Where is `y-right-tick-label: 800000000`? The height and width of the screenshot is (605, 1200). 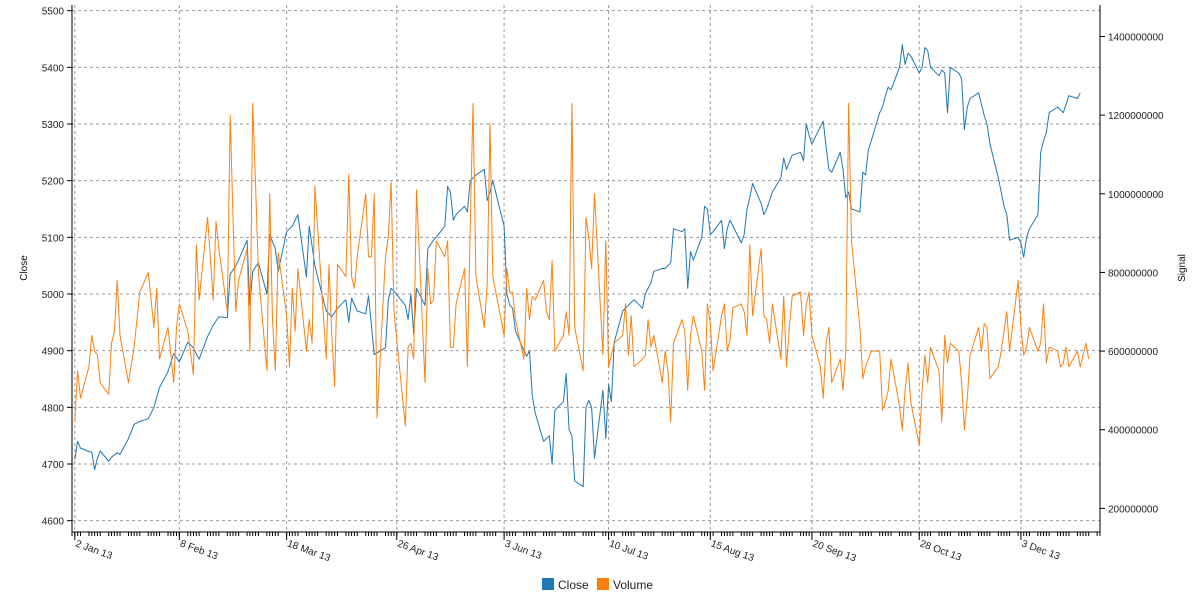 y-right-tick-label: 800000000 is located at coordinates (1133, 273).